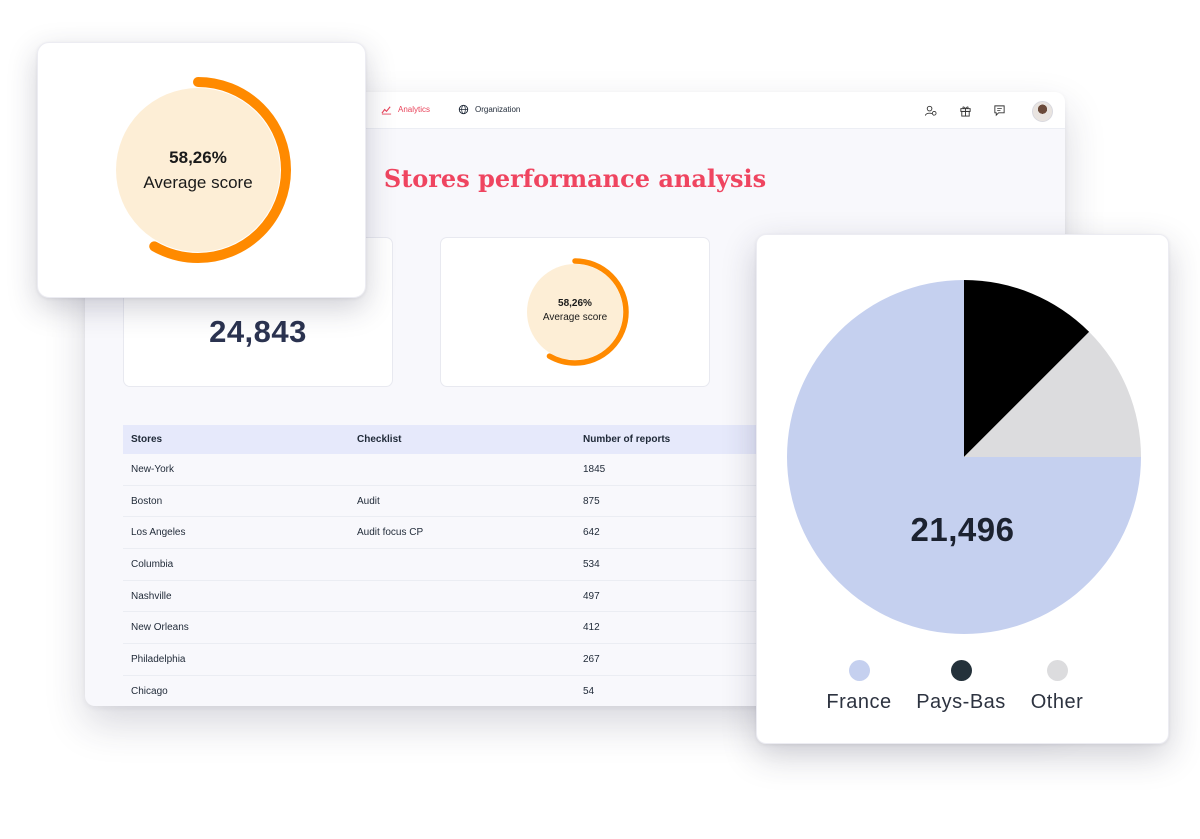 The height and width of the screenshot is (839, 1200). What do you see at coordinates (591, 628) in the screenshot?
I see `cell-reports: 412` at bounding box center [591, 628].